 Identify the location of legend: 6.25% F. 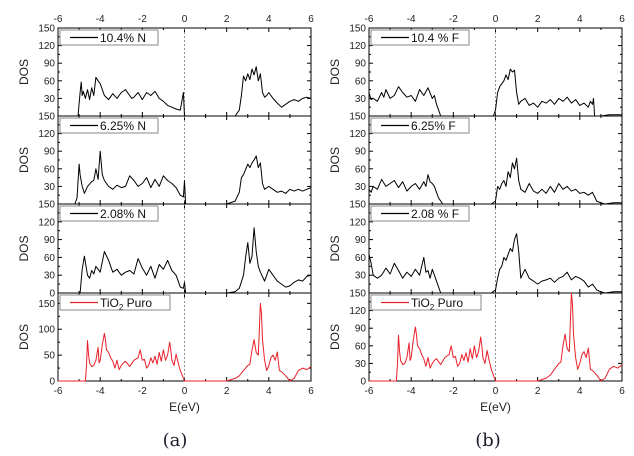
(420, 125).